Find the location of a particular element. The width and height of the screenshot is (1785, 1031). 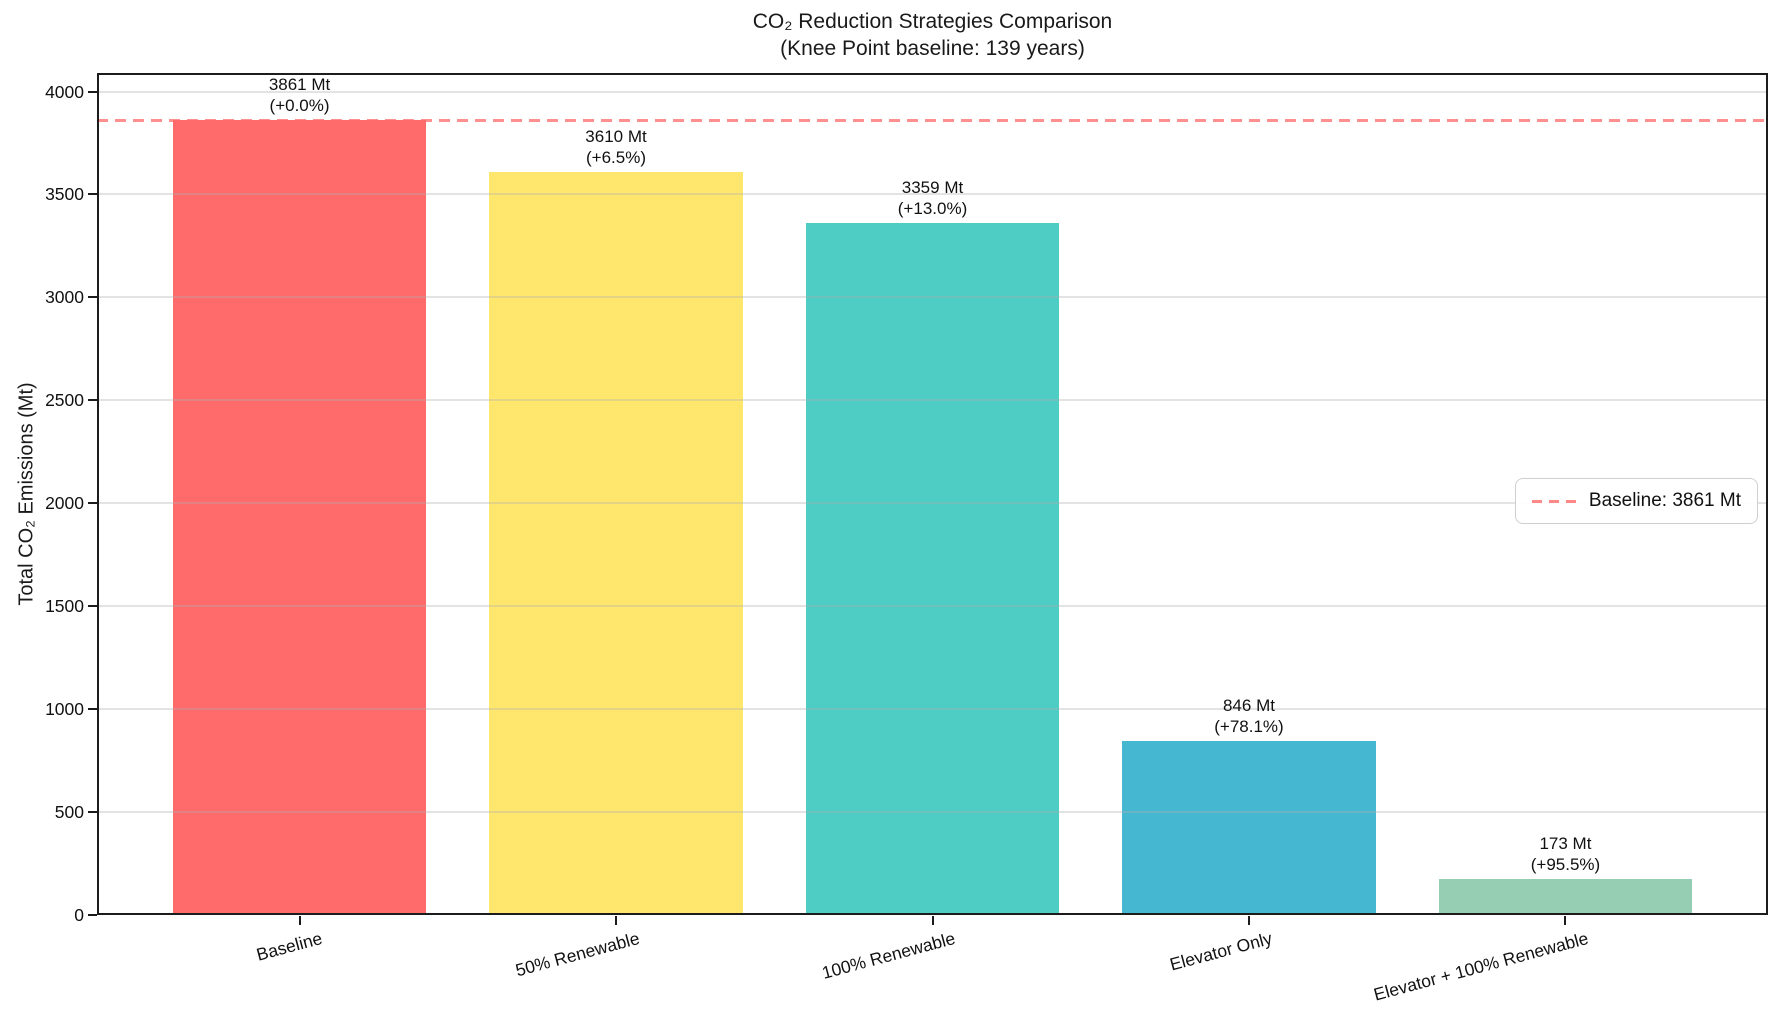

bar-100-renewable is located at coordinates (932, 569).